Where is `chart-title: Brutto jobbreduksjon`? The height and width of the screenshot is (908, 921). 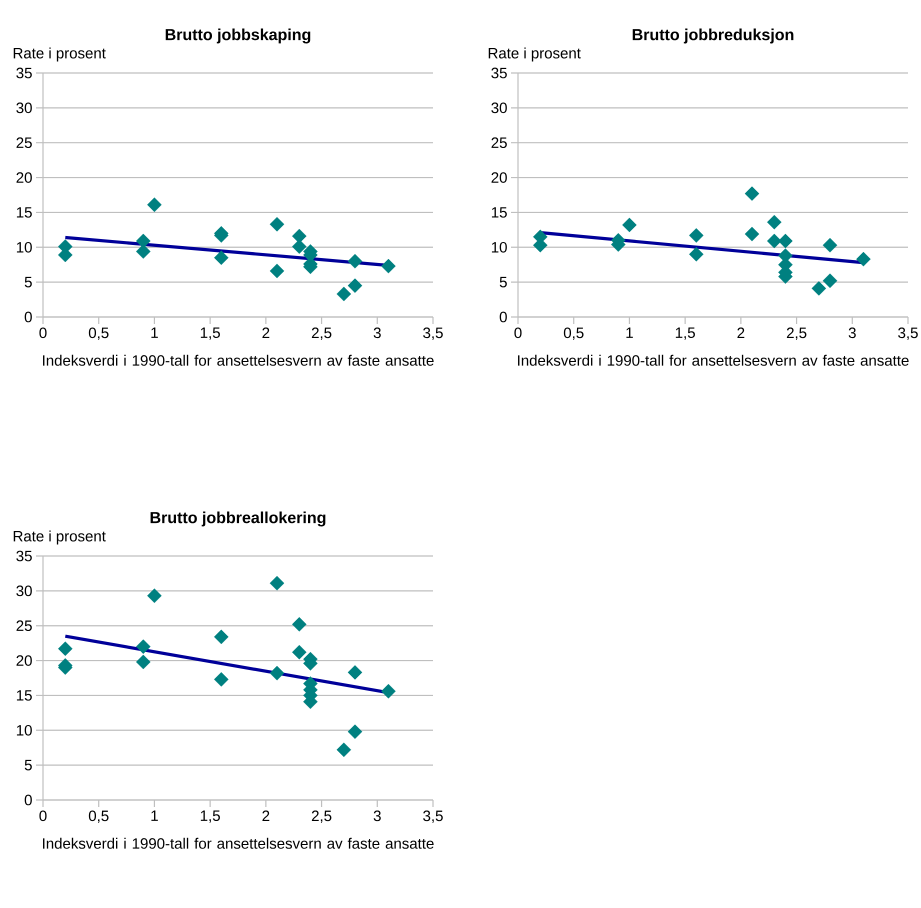 chart-title: Brutto jobbreduksjon is located at coordinates (713, 36).